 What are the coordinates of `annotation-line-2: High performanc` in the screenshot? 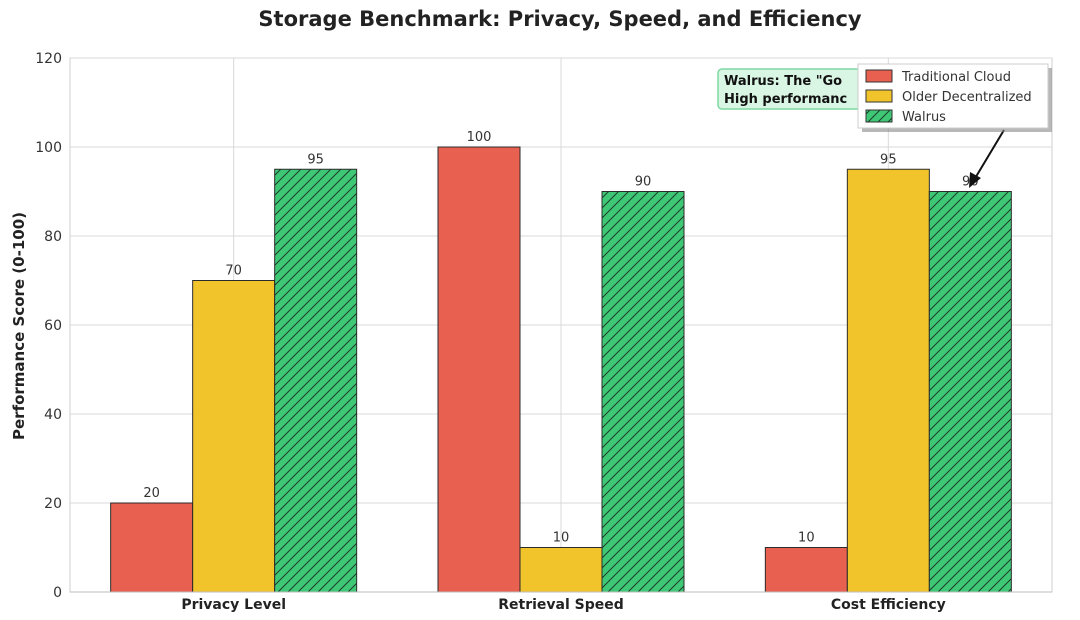 It's located at (785, 99).